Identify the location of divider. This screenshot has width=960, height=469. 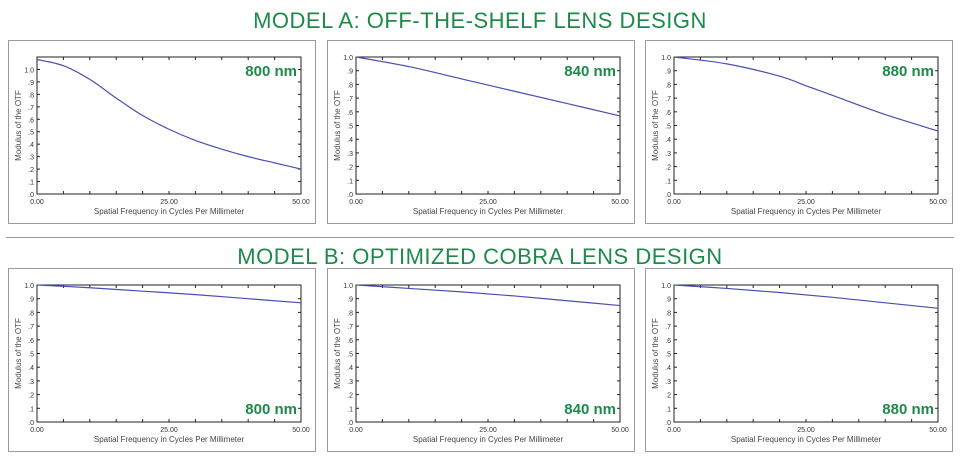
(480, 237).